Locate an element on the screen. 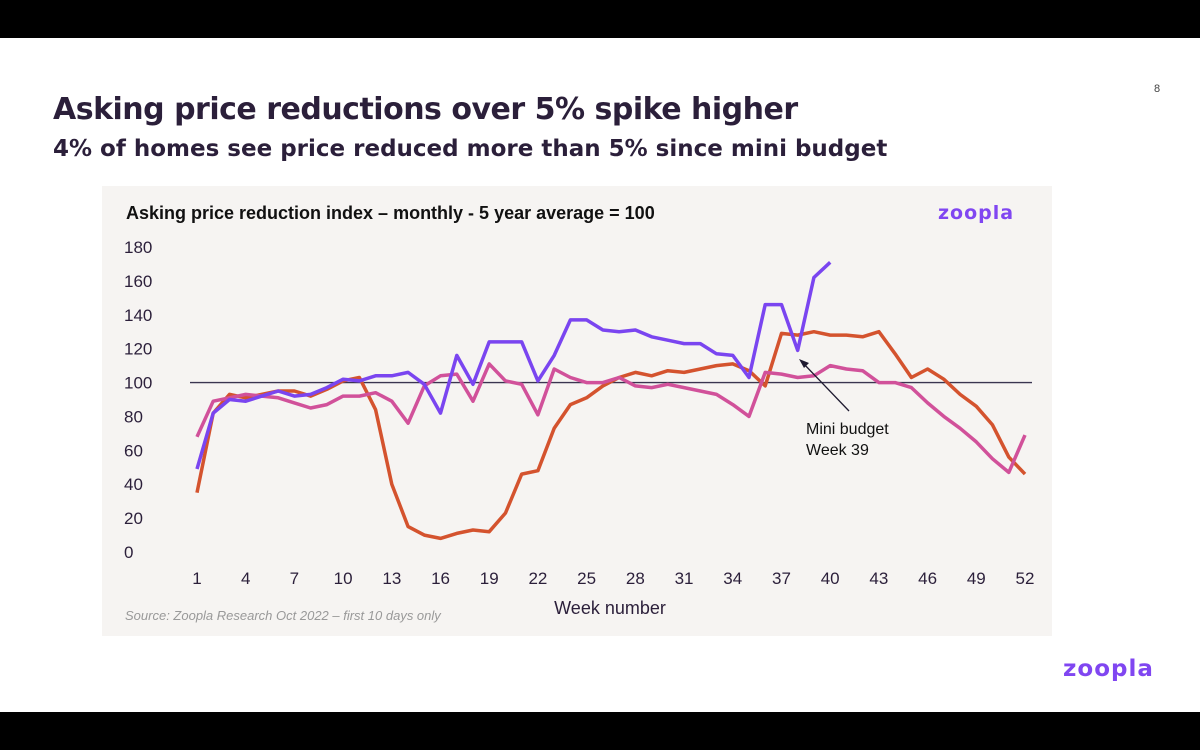 This screenshot has width=1200, height=750. annotation-line-2: Week 39 is located at coordinates (837, 450).